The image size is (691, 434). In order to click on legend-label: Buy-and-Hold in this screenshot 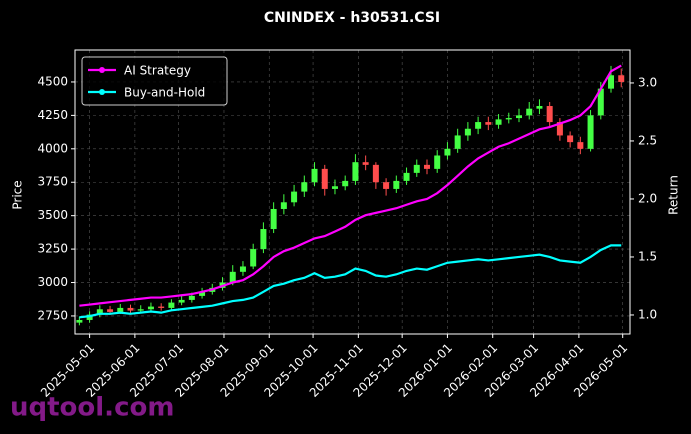, I will do `click(164, 93)`.